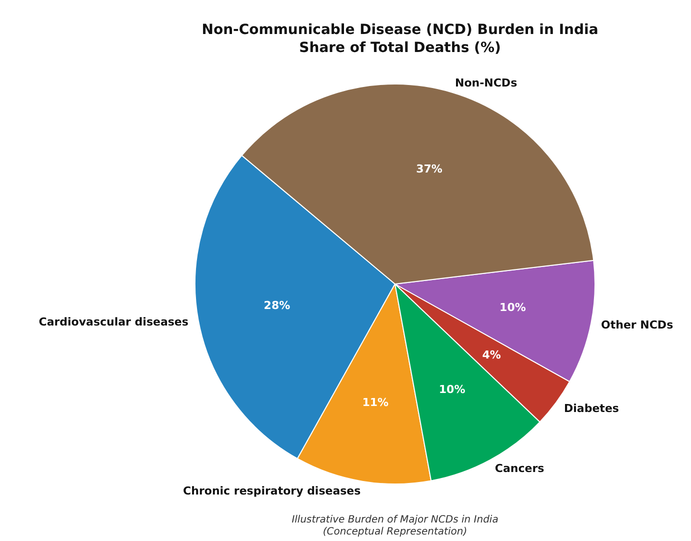  I want to click on slice-label: Diabetes, so click(592, 409).